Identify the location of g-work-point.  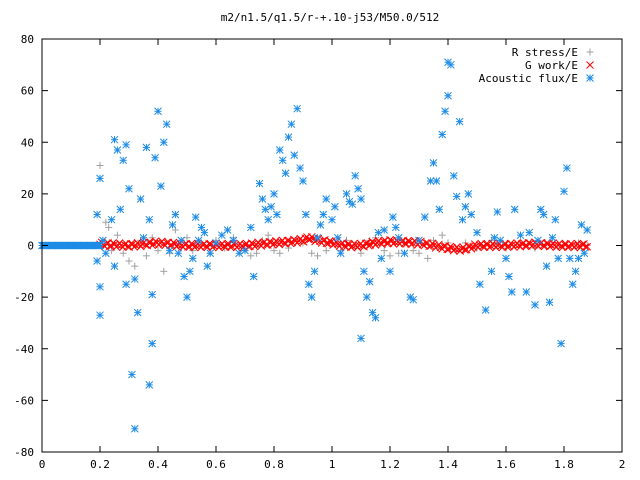
(369, 245).